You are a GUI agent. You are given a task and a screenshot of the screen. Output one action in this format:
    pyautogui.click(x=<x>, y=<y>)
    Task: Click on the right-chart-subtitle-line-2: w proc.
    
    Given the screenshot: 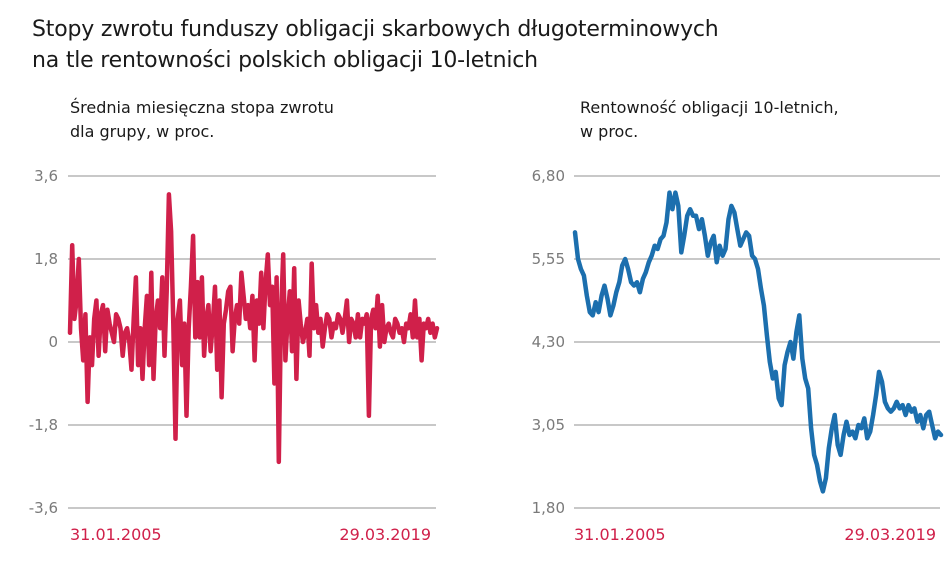 What is the action you would take?
    pyautogui.click(x=609, y=131)
    